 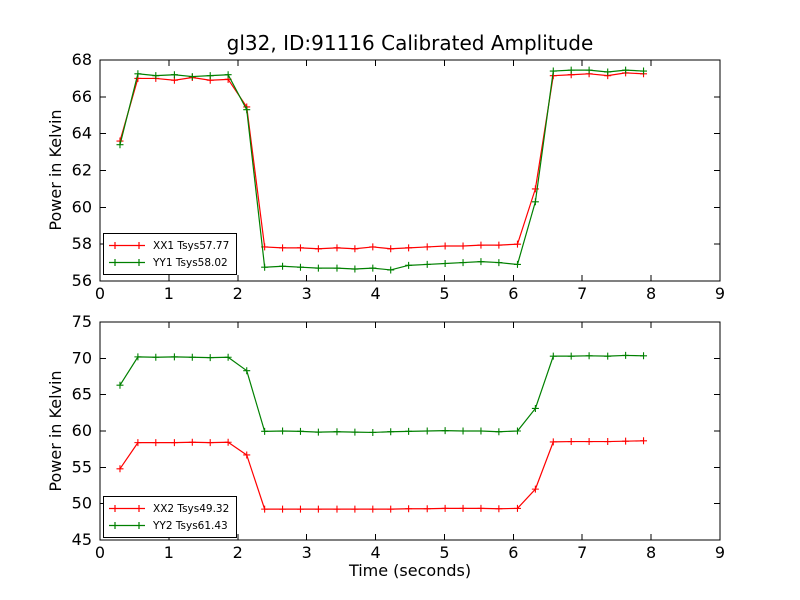 I want to click on y-tick-label: 70, so click(x=82, y=357).